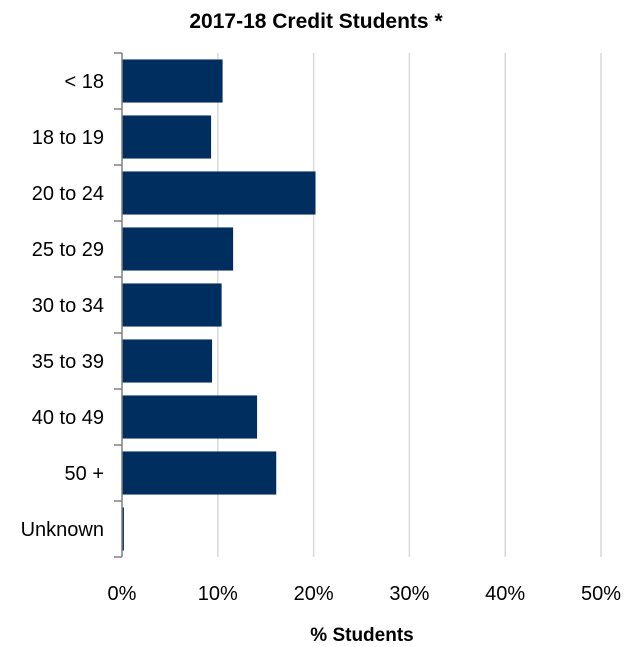 The image size is (639, 647). I want to click on x-tick-labels: 0% 10% 20% 30% 40% 50%, so click(365, 594).